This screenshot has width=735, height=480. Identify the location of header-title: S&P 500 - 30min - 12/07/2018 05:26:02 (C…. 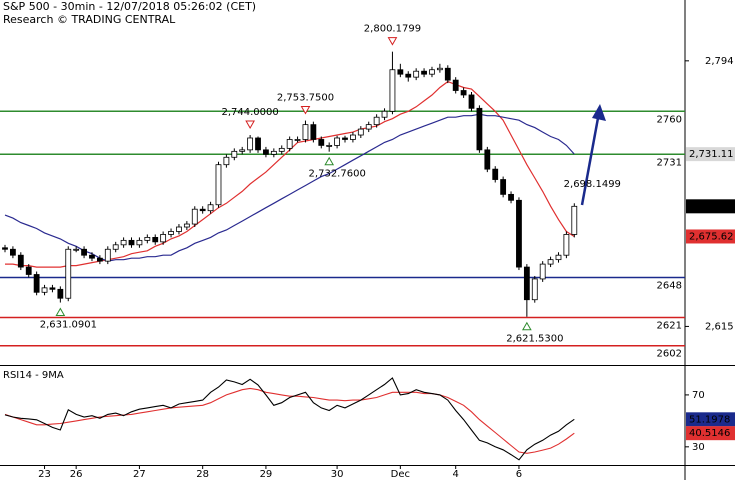
(129, 6).